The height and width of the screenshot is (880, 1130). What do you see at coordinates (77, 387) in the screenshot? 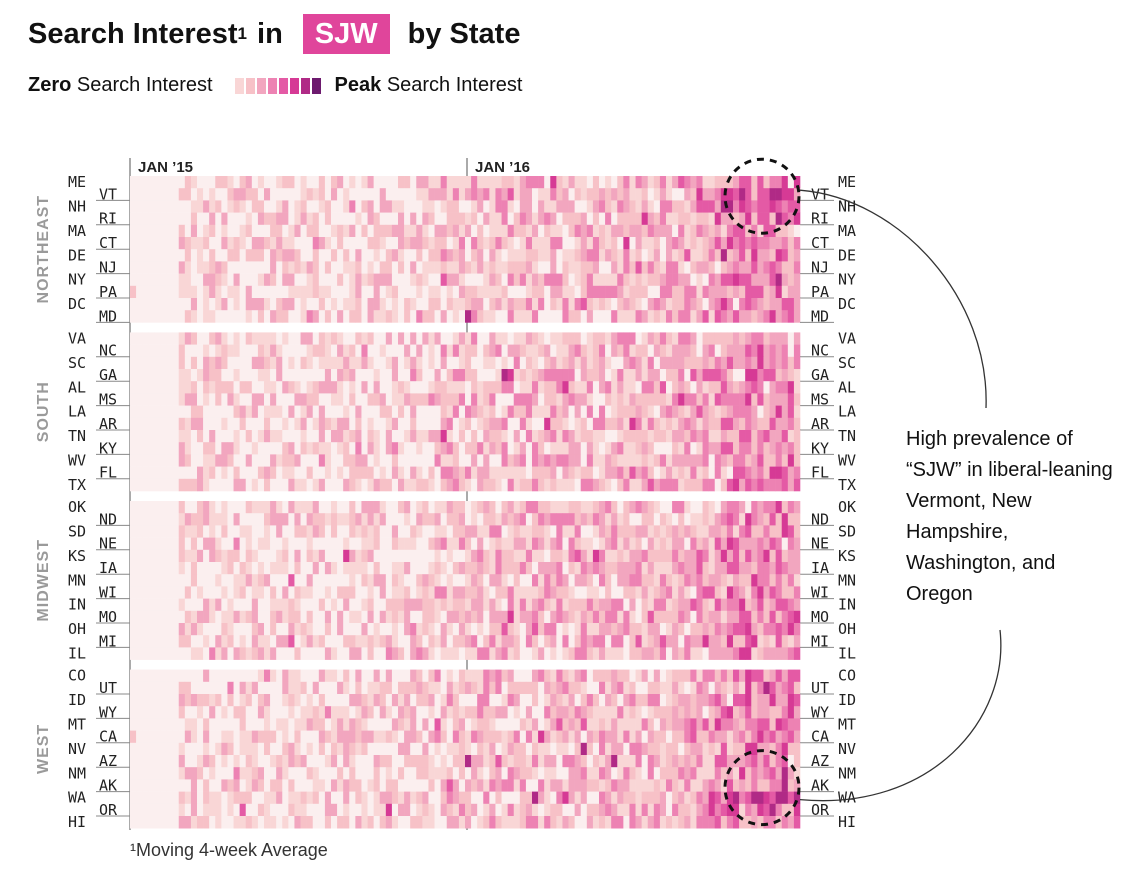
I see `state-label: AL` at bounding box center [77, 387].